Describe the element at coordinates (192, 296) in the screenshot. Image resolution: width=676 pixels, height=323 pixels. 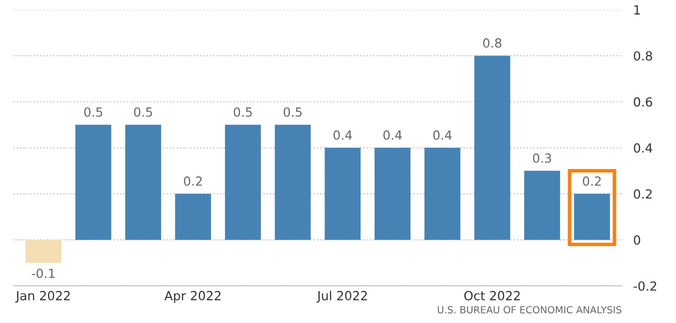
I see `x-tick-label: Apr 2022` at that location.